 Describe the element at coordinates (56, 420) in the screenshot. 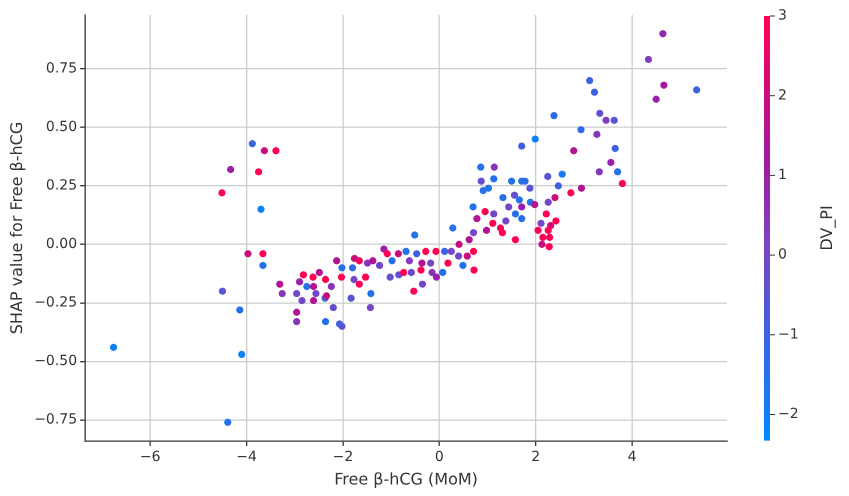

I see `y-tick-label: −0.75` at that location.